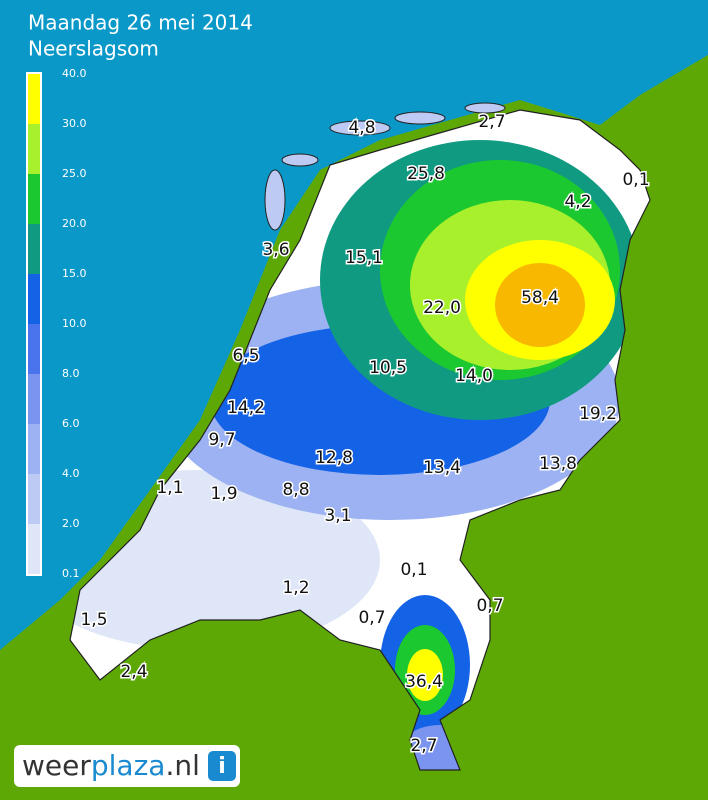 The height and width of the screenshot is (800, 708). Describe the element at coordinates (577, 202) in the screenshot. I see `station-value: 4,2` at that location.